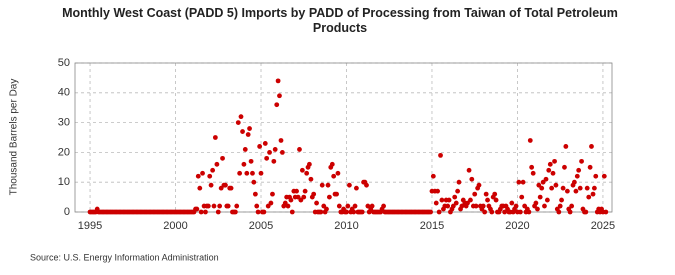  What do you see at coordinates (90, 226) in the screenshot?
I see `x-tick-label: 1995` at bounding box center [90, 226].